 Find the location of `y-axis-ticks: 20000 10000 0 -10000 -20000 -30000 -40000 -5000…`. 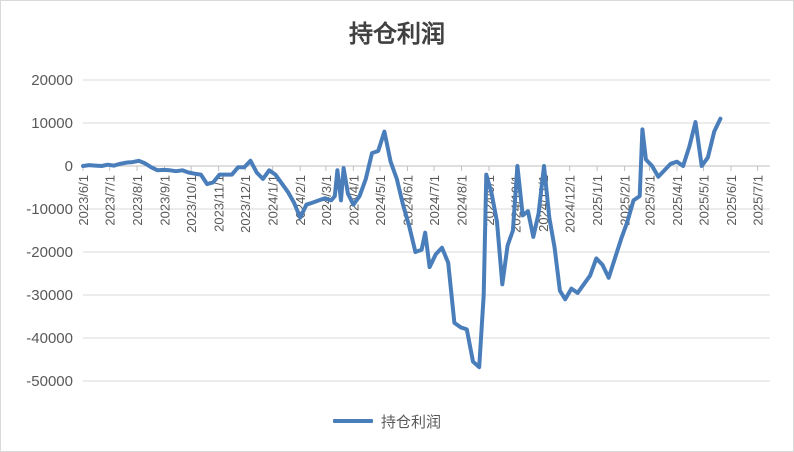

y-axis-ticks: 20000 10000 0 -10000 -20000 -30000 -40000 -5000… is located at coordinates (49, 231).